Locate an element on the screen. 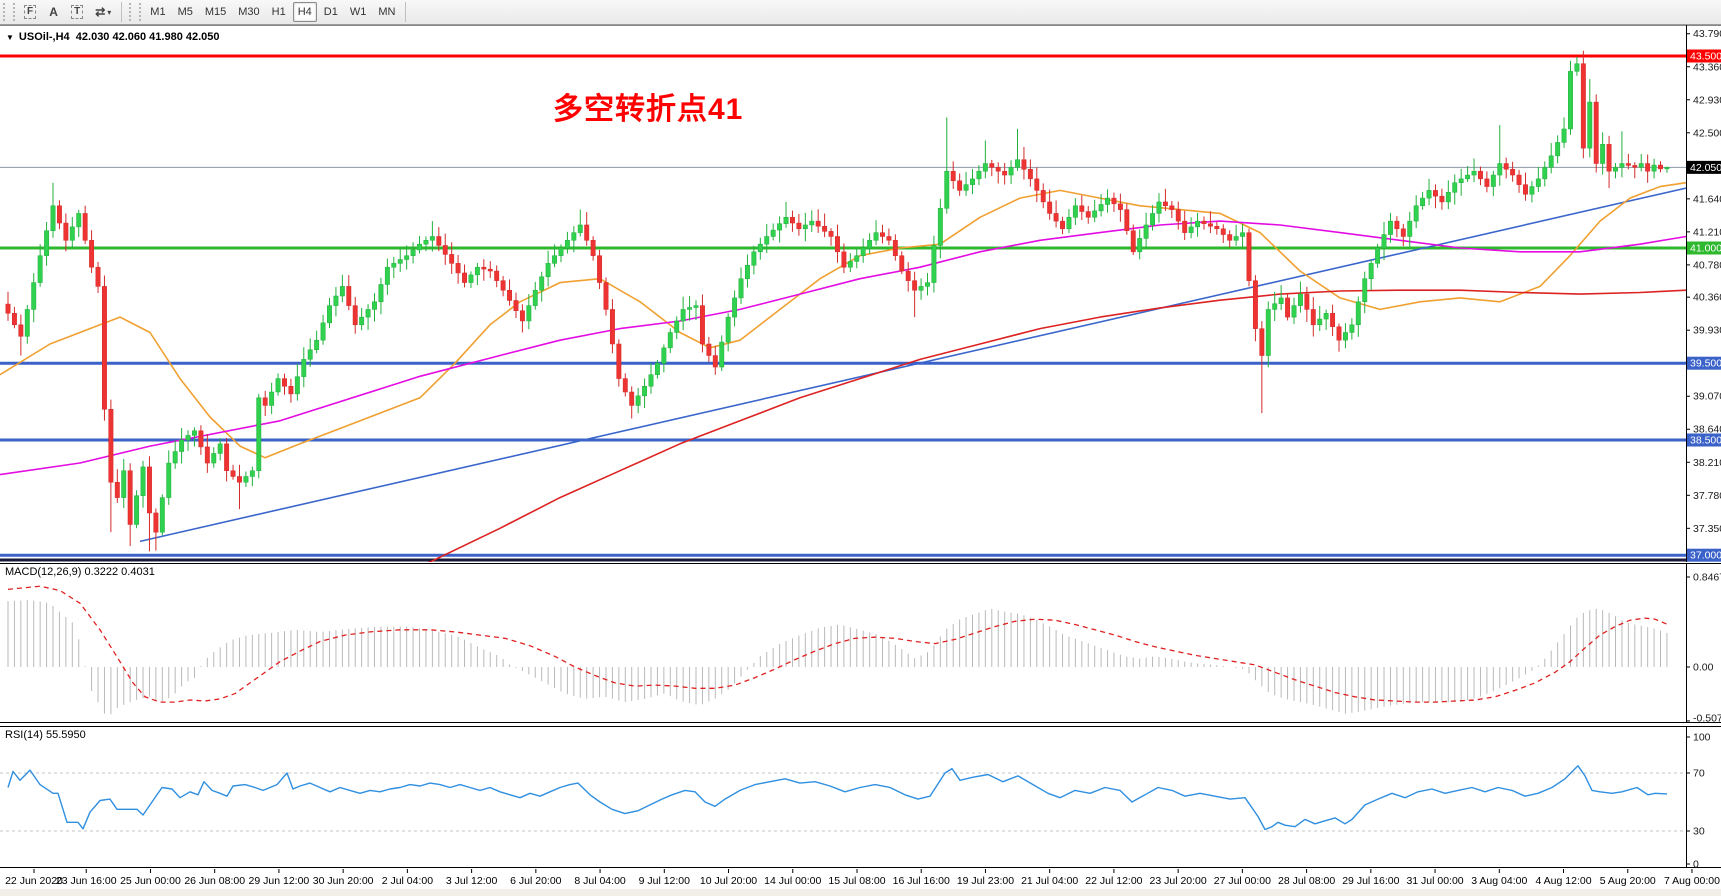 Image resolution: width=1721 pixels, height=896 pixels. date-label: 25 Jun 00:00 is located at coordinates (150, 881).